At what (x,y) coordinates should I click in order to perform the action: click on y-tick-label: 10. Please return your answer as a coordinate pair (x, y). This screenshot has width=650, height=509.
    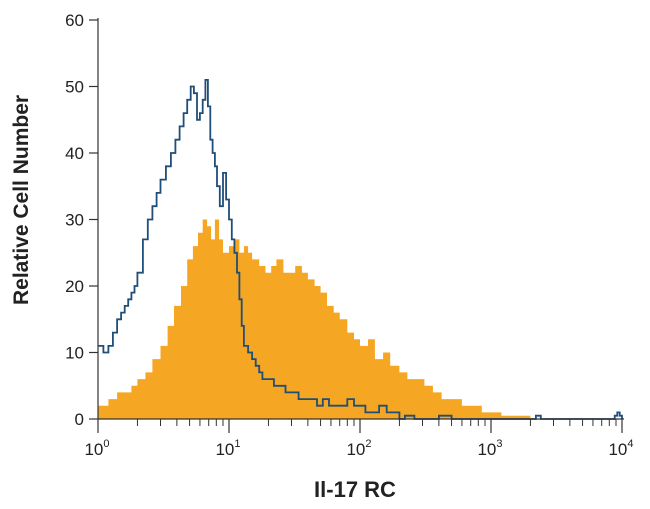
    Looking at the image, I should click on (74, 353).